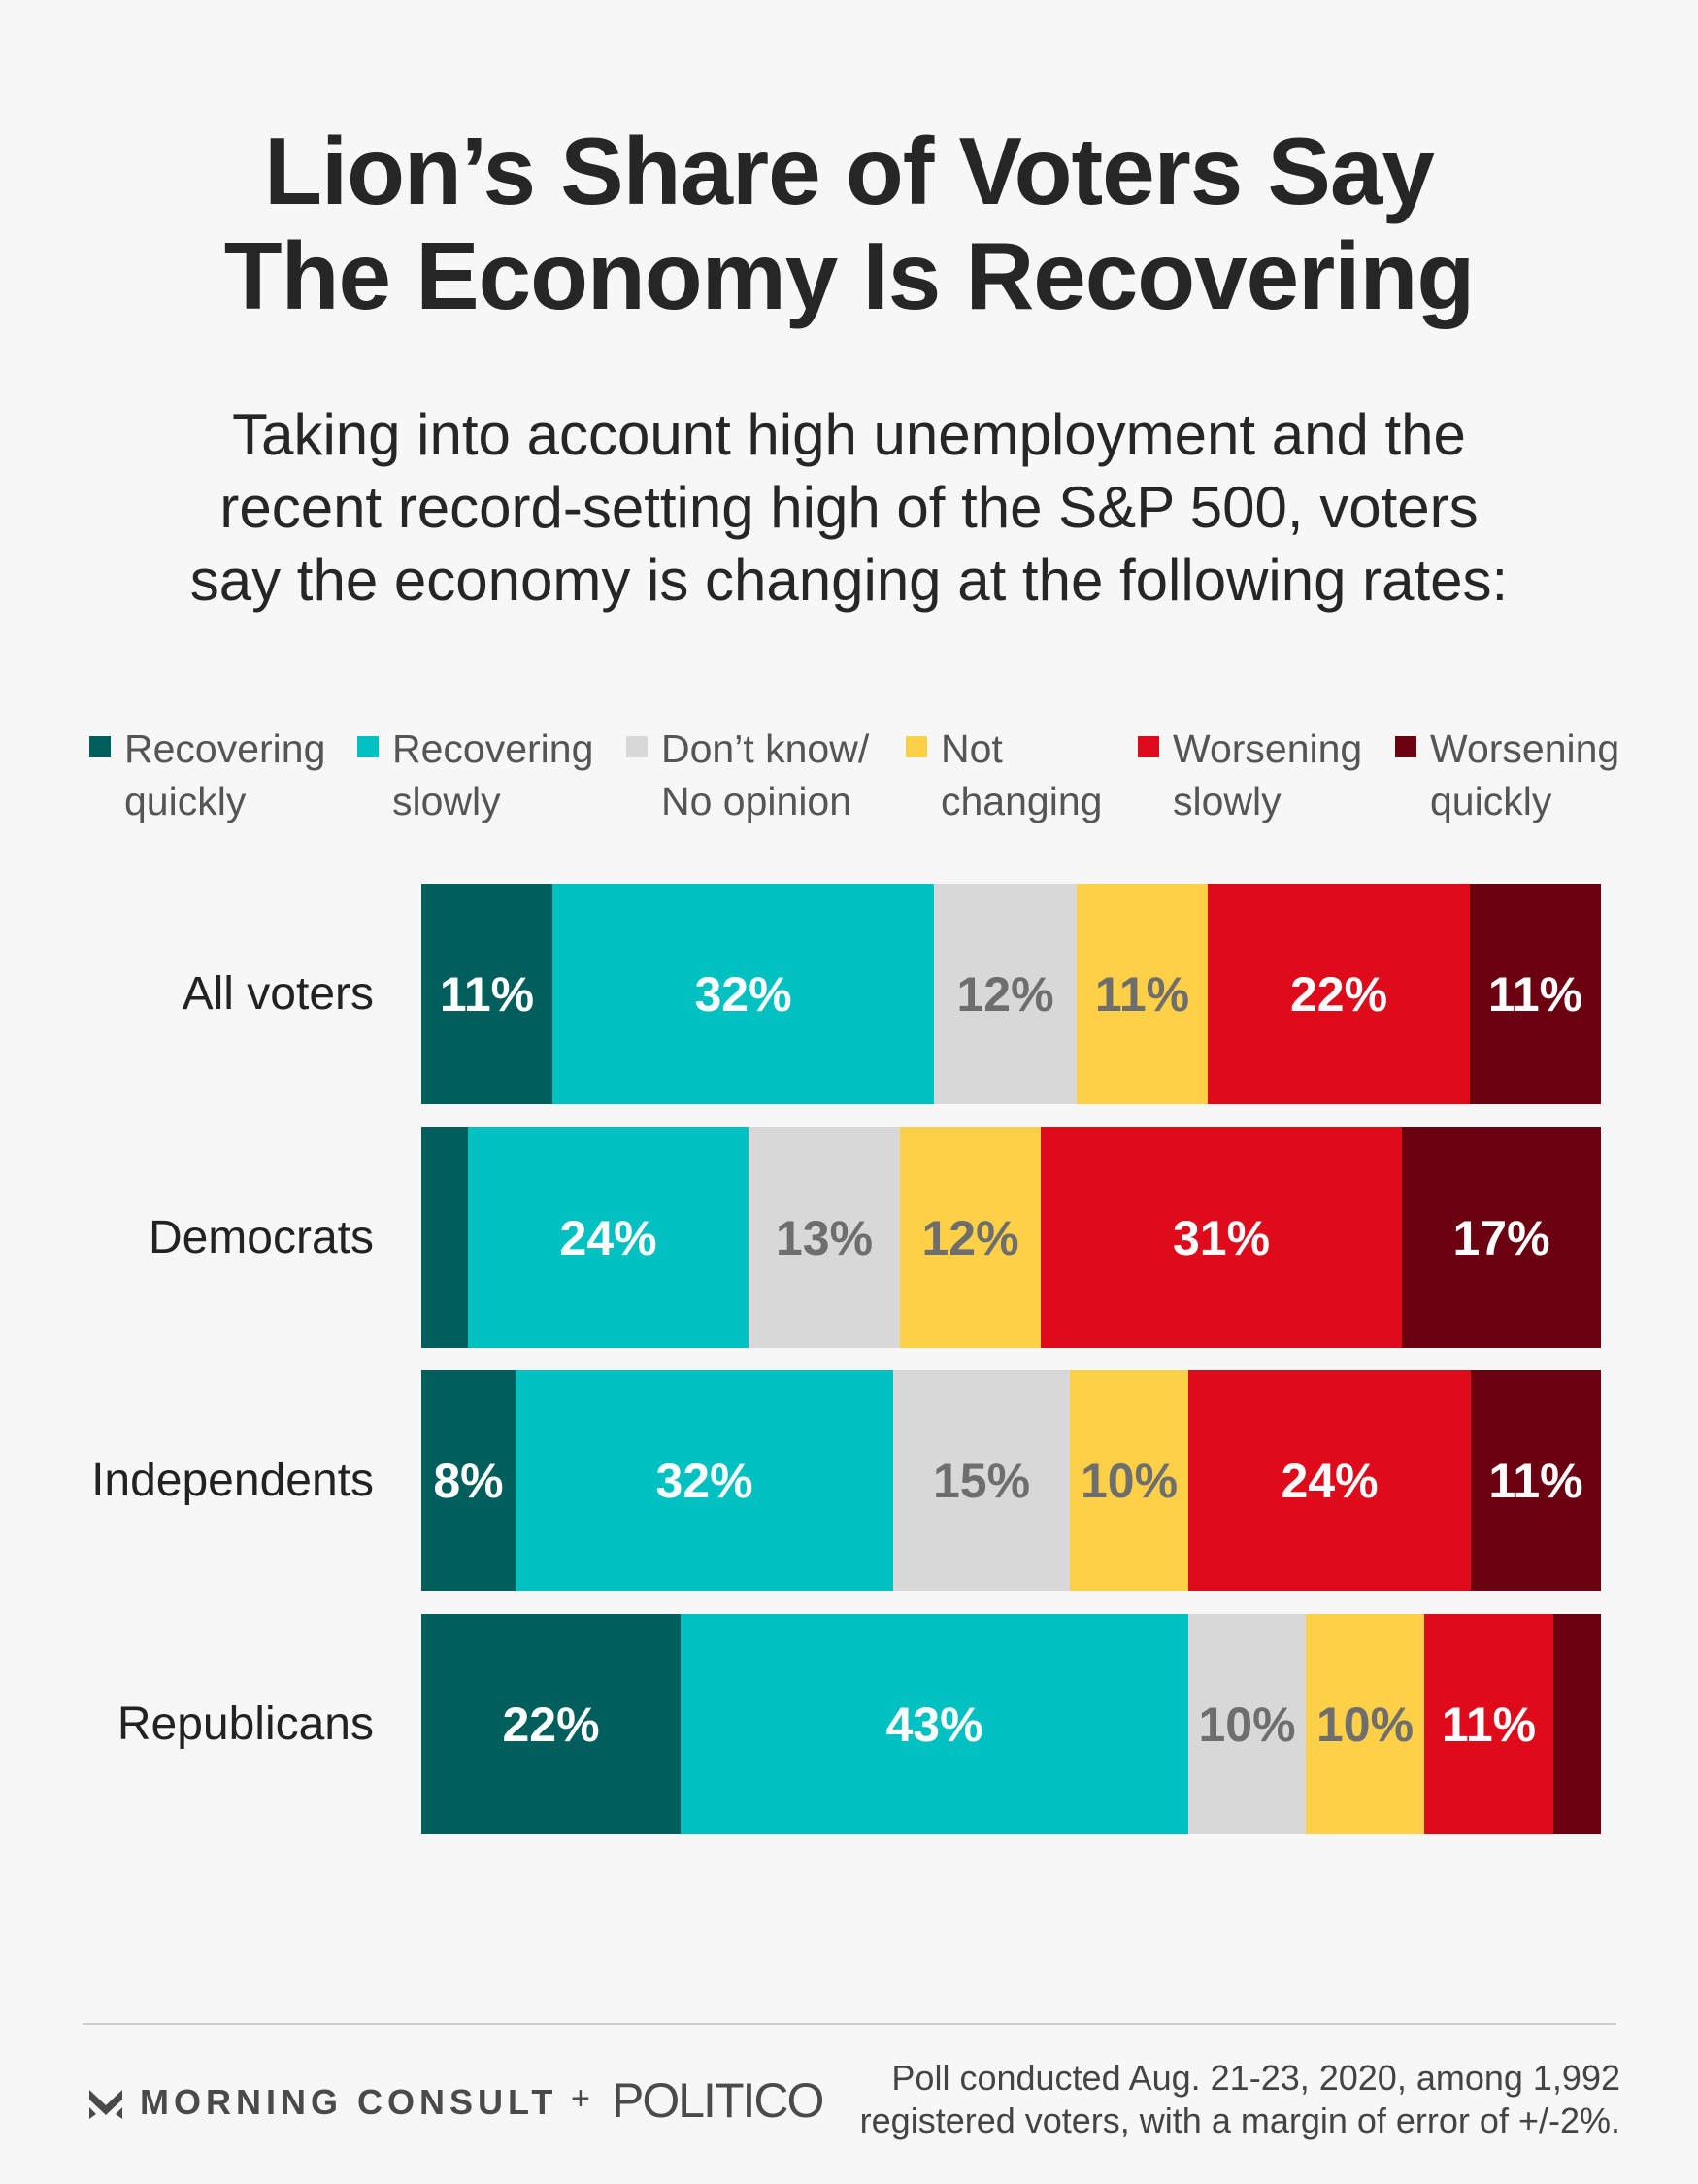 This screenshot has width=1698, height=2184. Describe the element at coordinates (756, 801) in the screenshot. I see `legend-label-line: No opinion` at that location.